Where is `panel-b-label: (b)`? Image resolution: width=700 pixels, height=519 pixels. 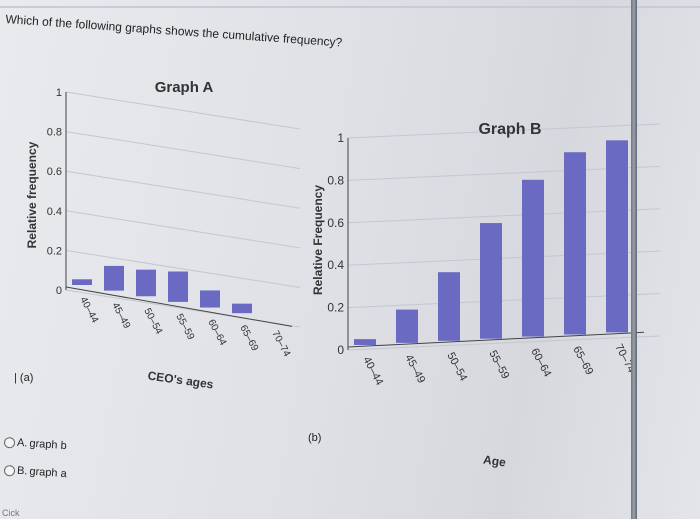
panel-b-label: (b) is located at coordinates (315, 438).